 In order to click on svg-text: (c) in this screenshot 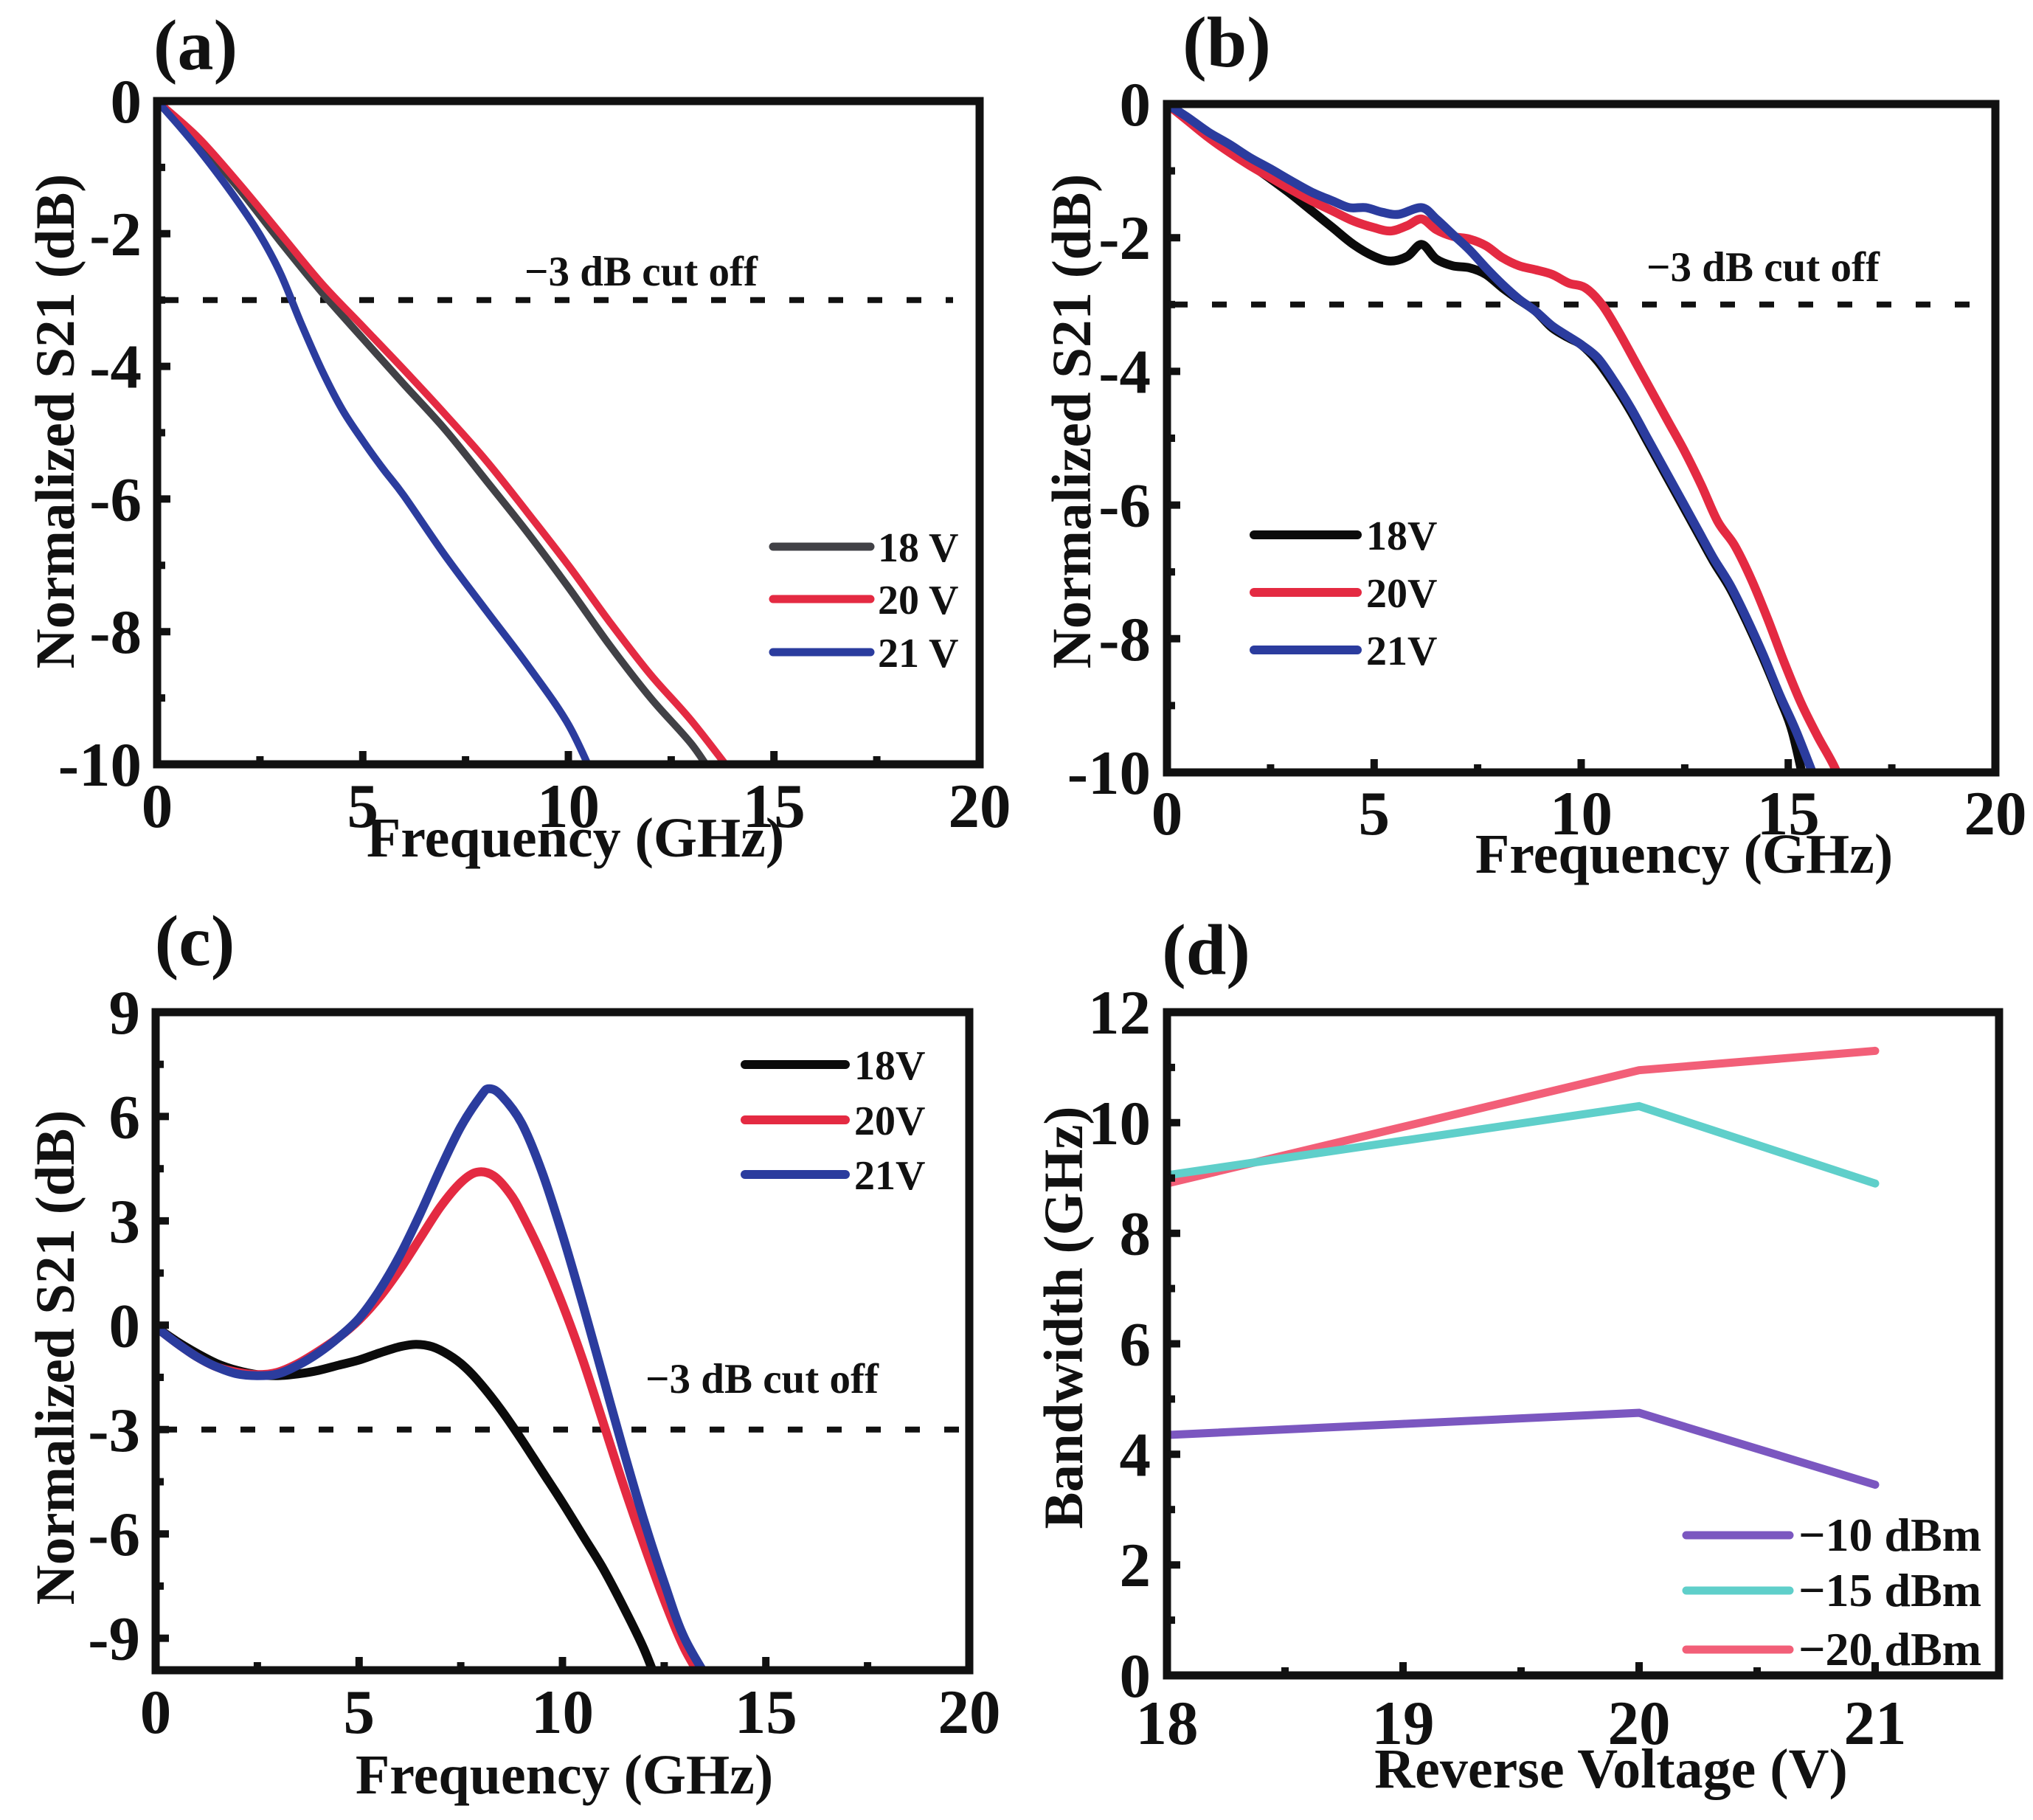, I will do `click(195, 941)`.